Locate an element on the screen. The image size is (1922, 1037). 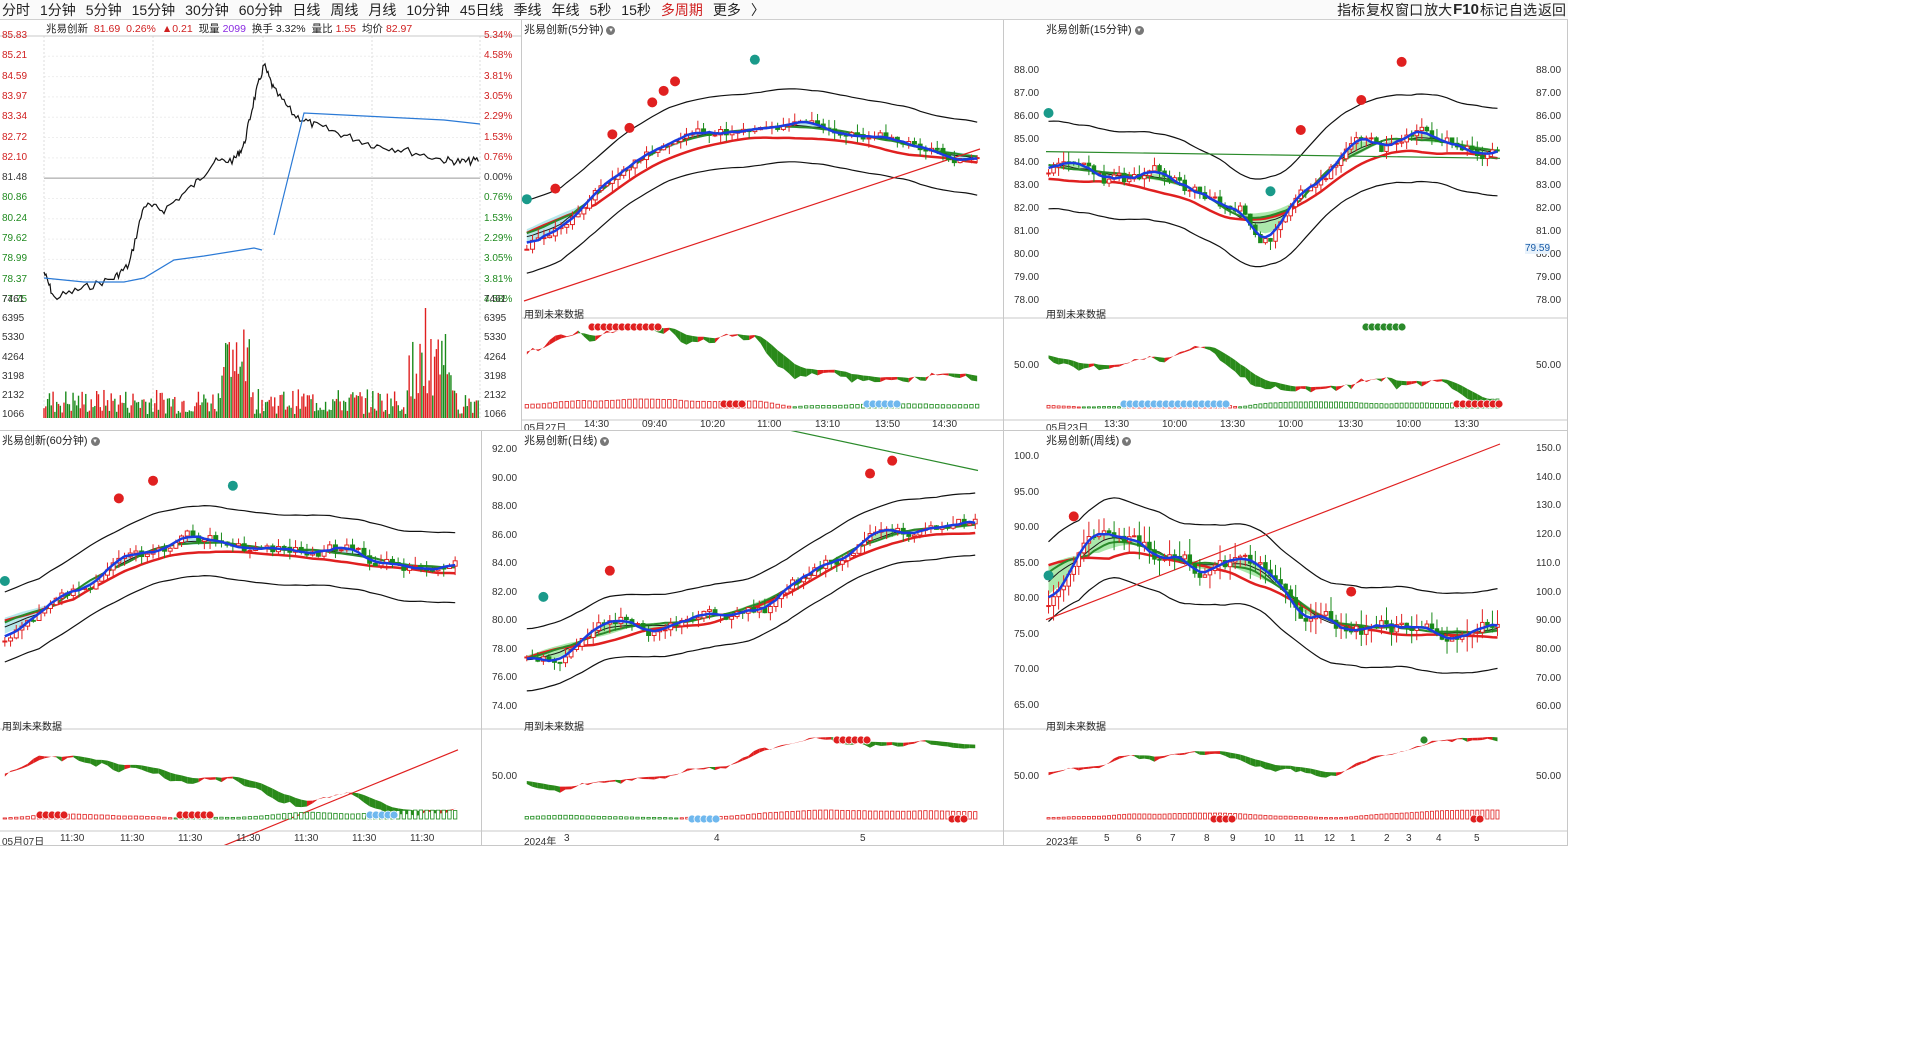
period-tab: 季线 is located at coordinates (527, 9).